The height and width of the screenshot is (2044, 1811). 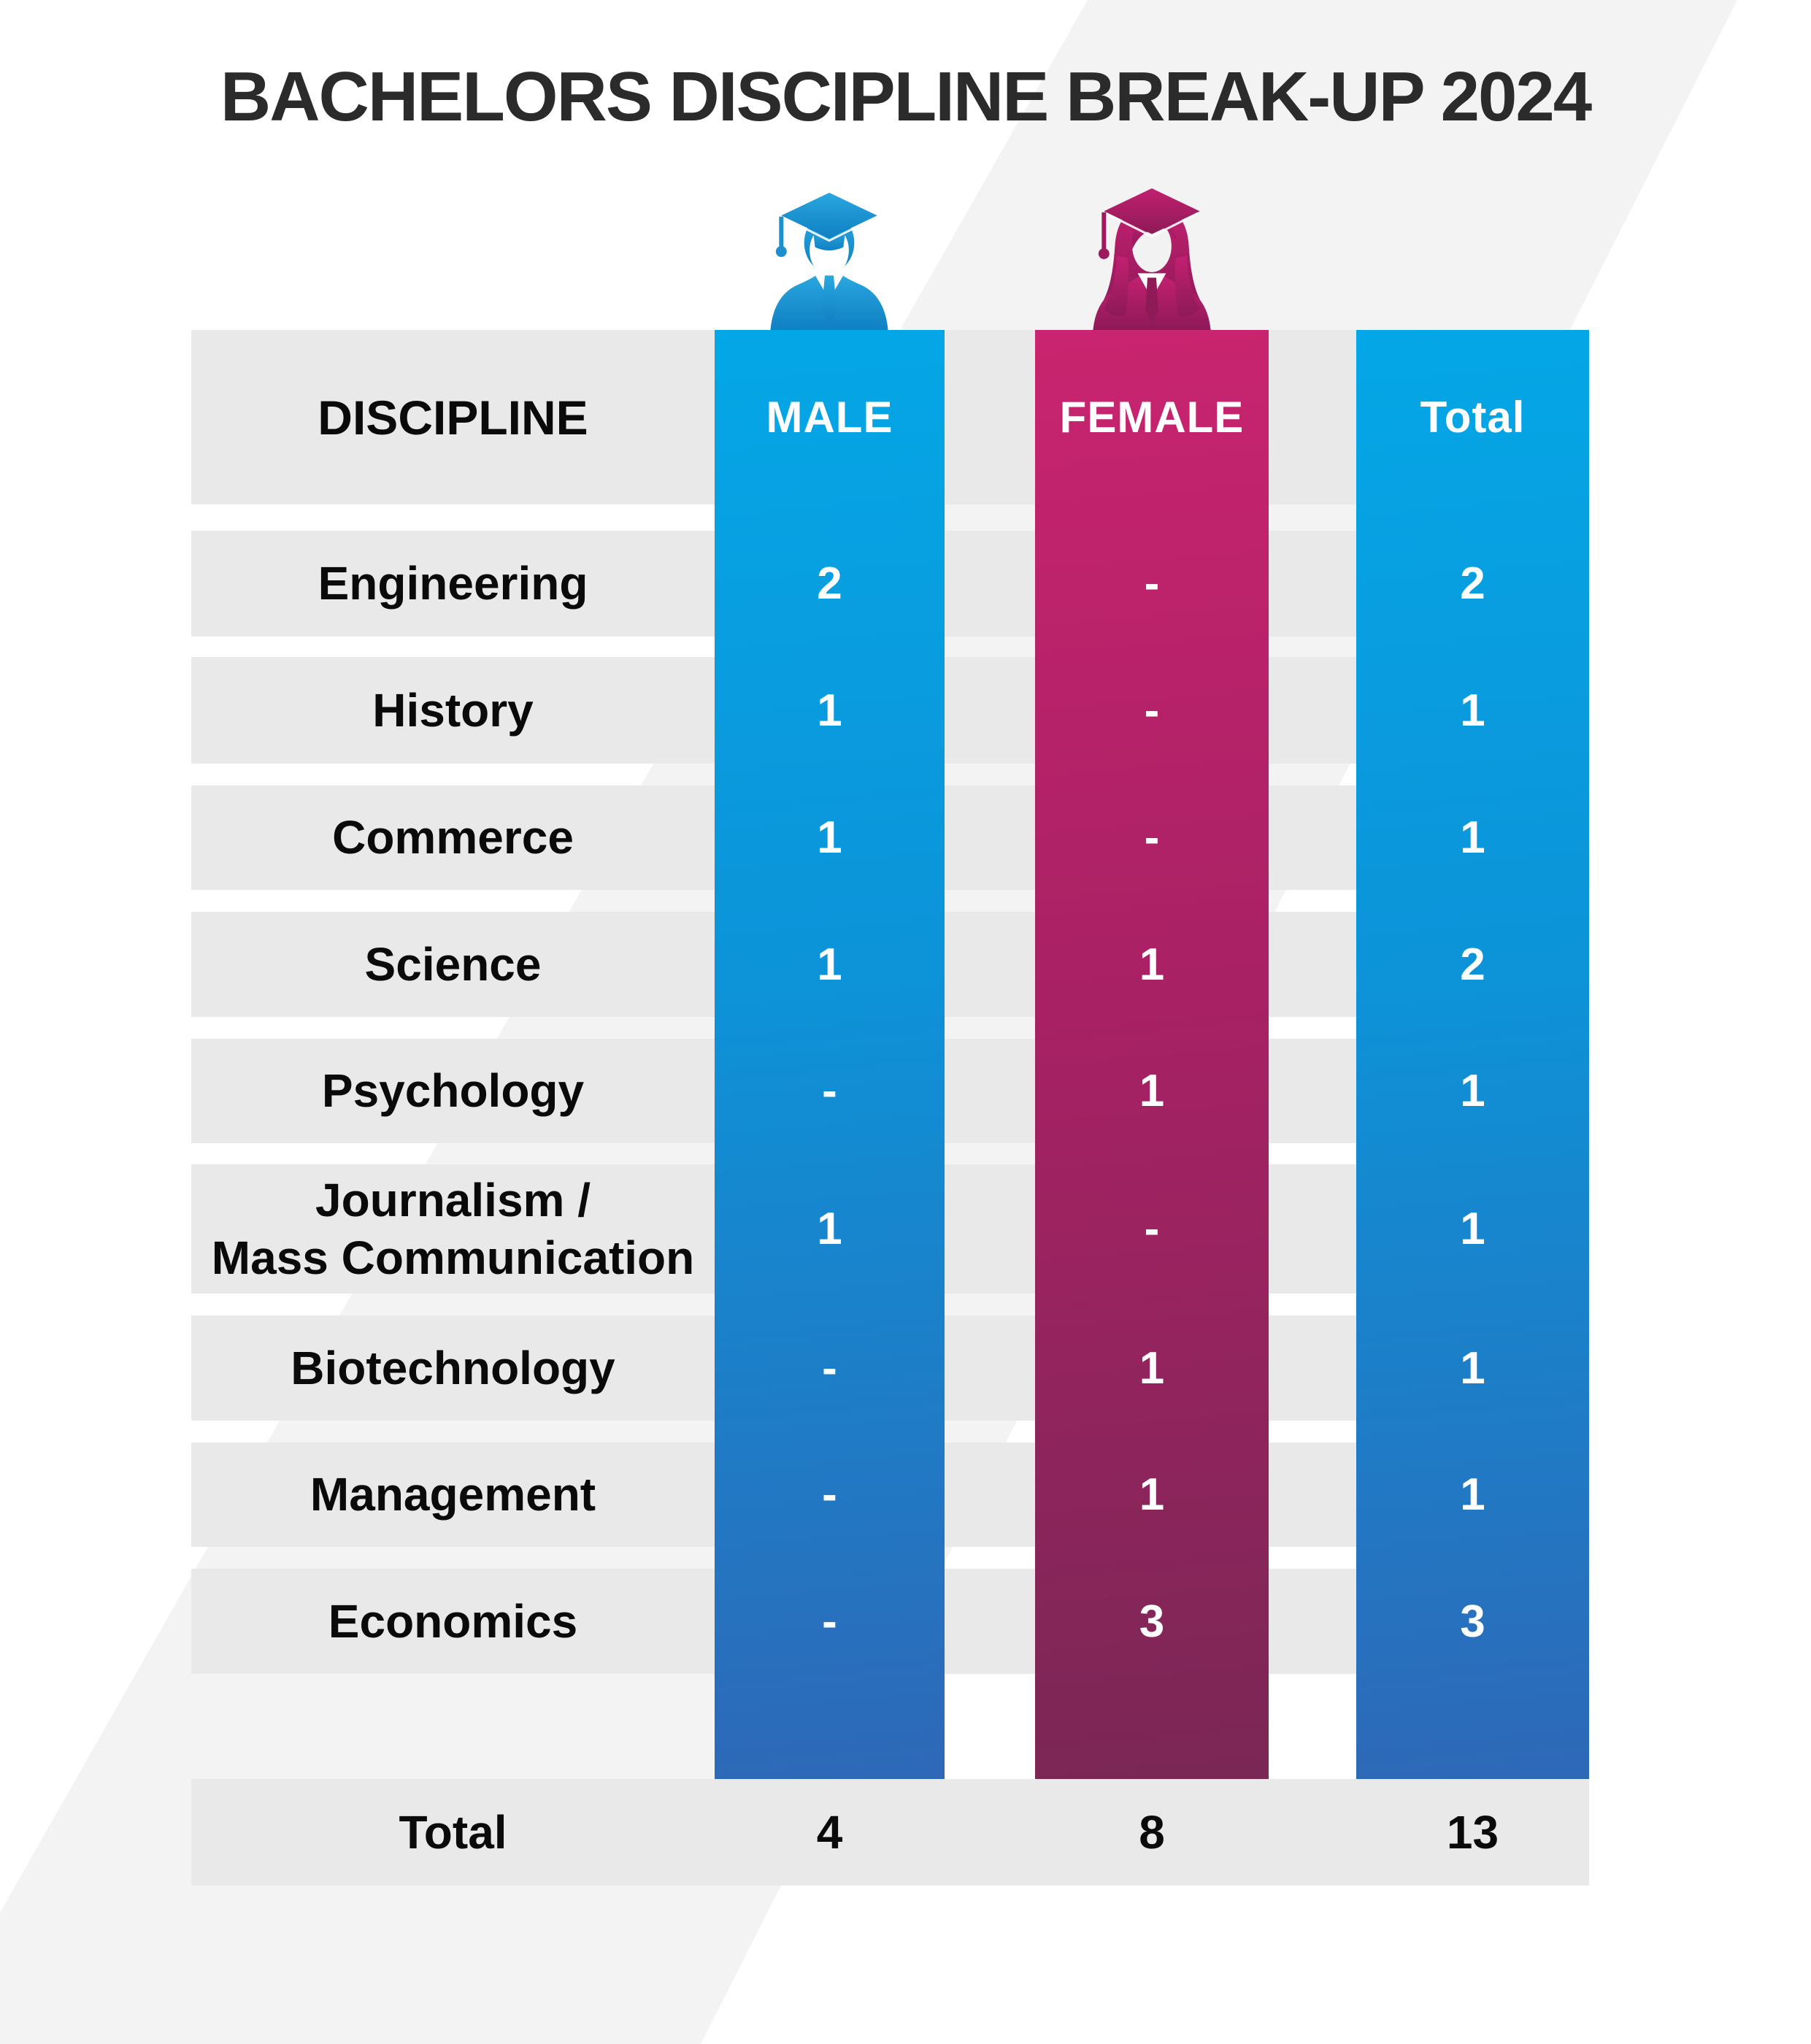 What do you see at coordinates (829, 1832) in the screenshot?
I see `footer-male-total: 4` at bounding box center [829, 1832].